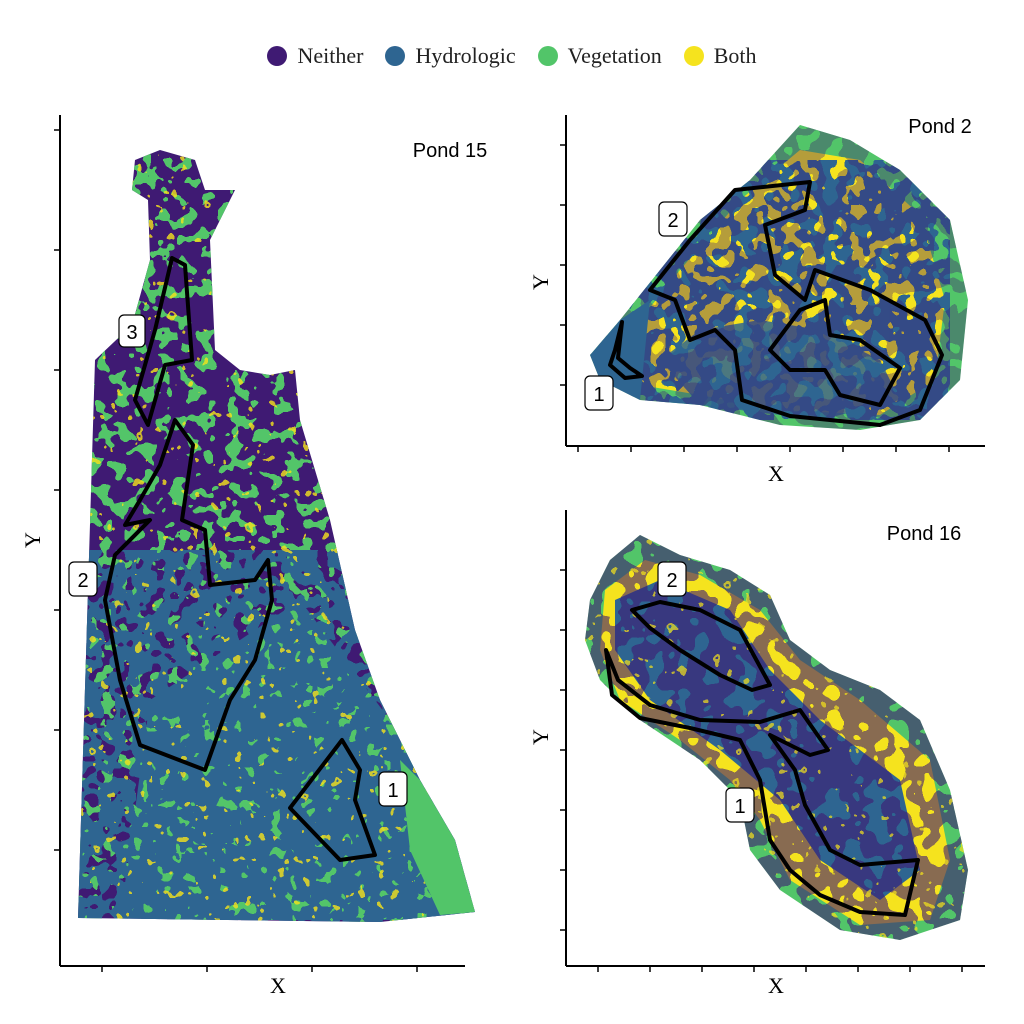  Describe the element at coordinates (762, 782) in the screenshot. I see `pond16-zone-1-outline` at that location.